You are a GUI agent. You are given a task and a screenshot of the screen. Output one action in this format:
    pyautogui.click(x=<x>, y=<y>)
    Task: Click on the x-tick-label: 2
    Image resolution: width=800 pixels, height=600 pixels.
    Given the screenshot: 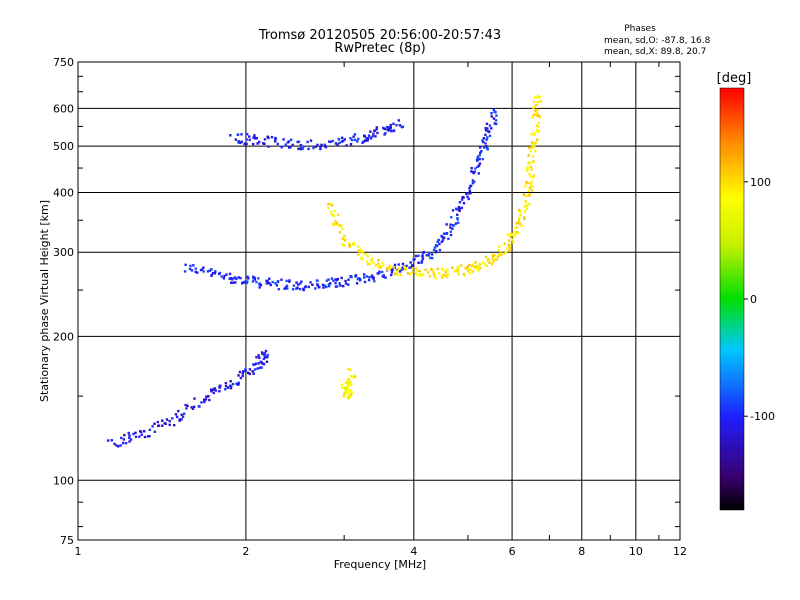 What is the action you would take?
    pyautogui.click(x=245, y=551)
    